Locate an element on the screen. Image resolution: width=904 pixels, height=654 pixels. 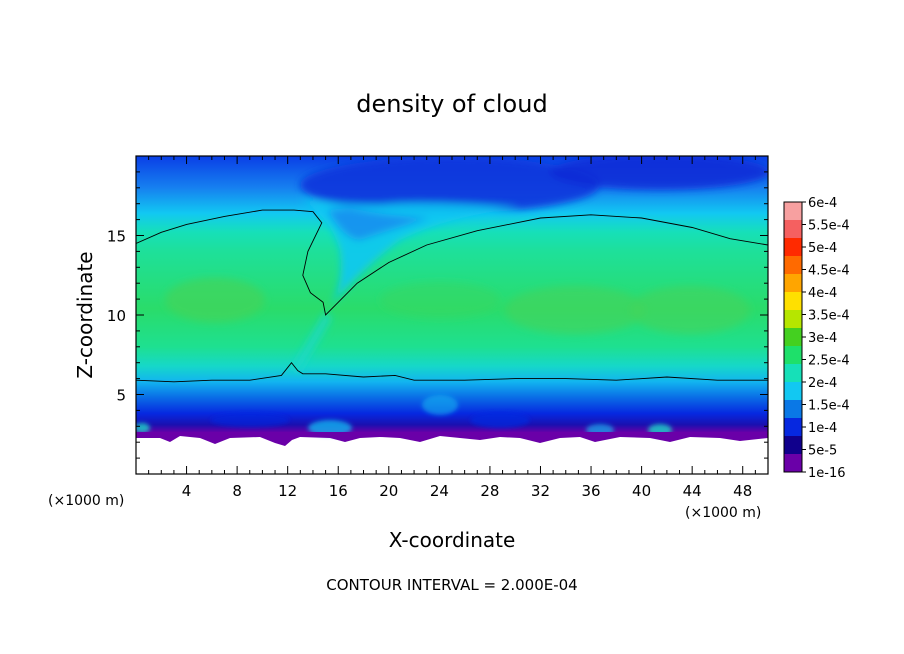
colorbar-label: 3.5e-4 is located at coordinates (829, 316).